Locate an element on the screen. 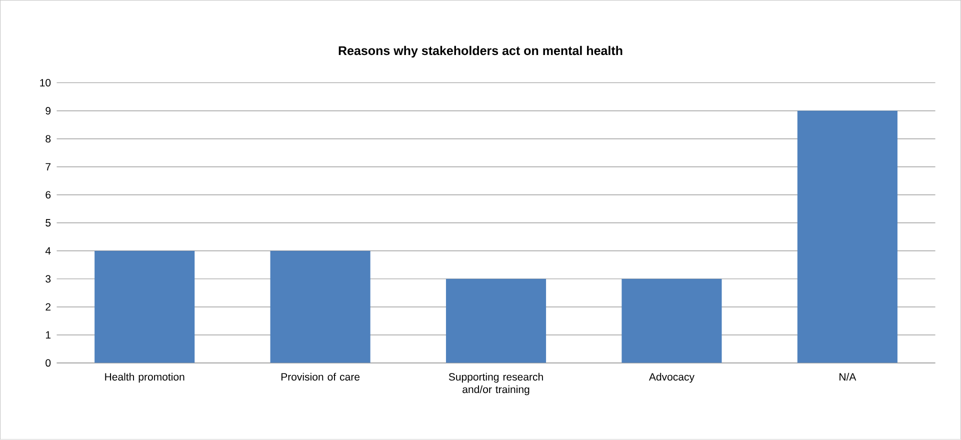  y-tick-label: 0 is located at coordinates (48, 363).